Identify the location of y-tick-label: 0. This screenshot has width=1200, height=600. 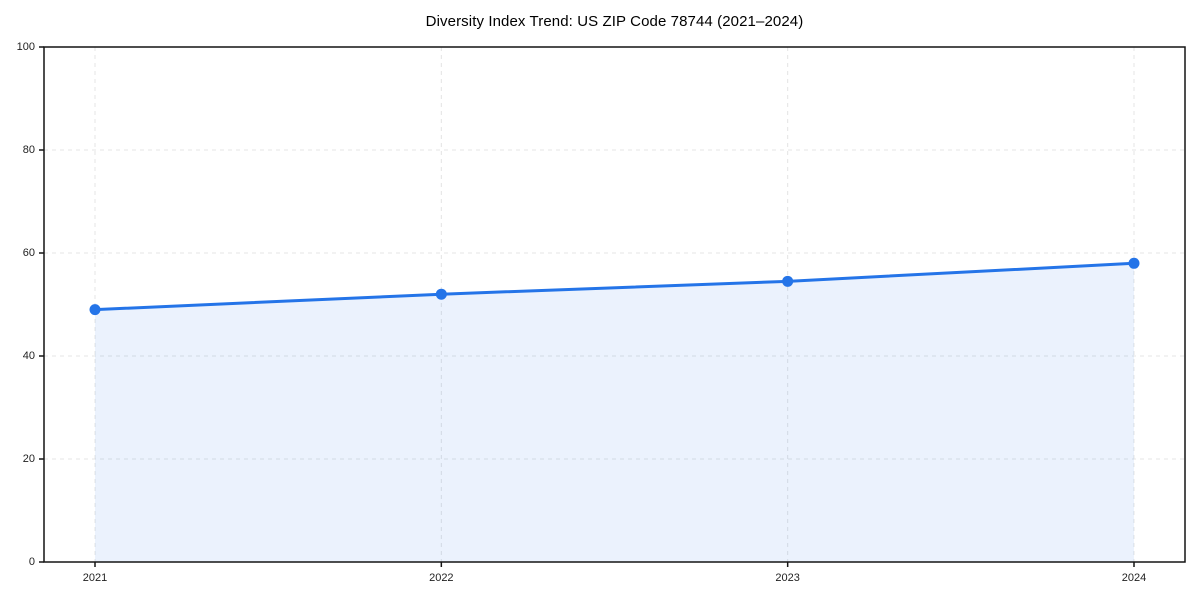
(32, 562).